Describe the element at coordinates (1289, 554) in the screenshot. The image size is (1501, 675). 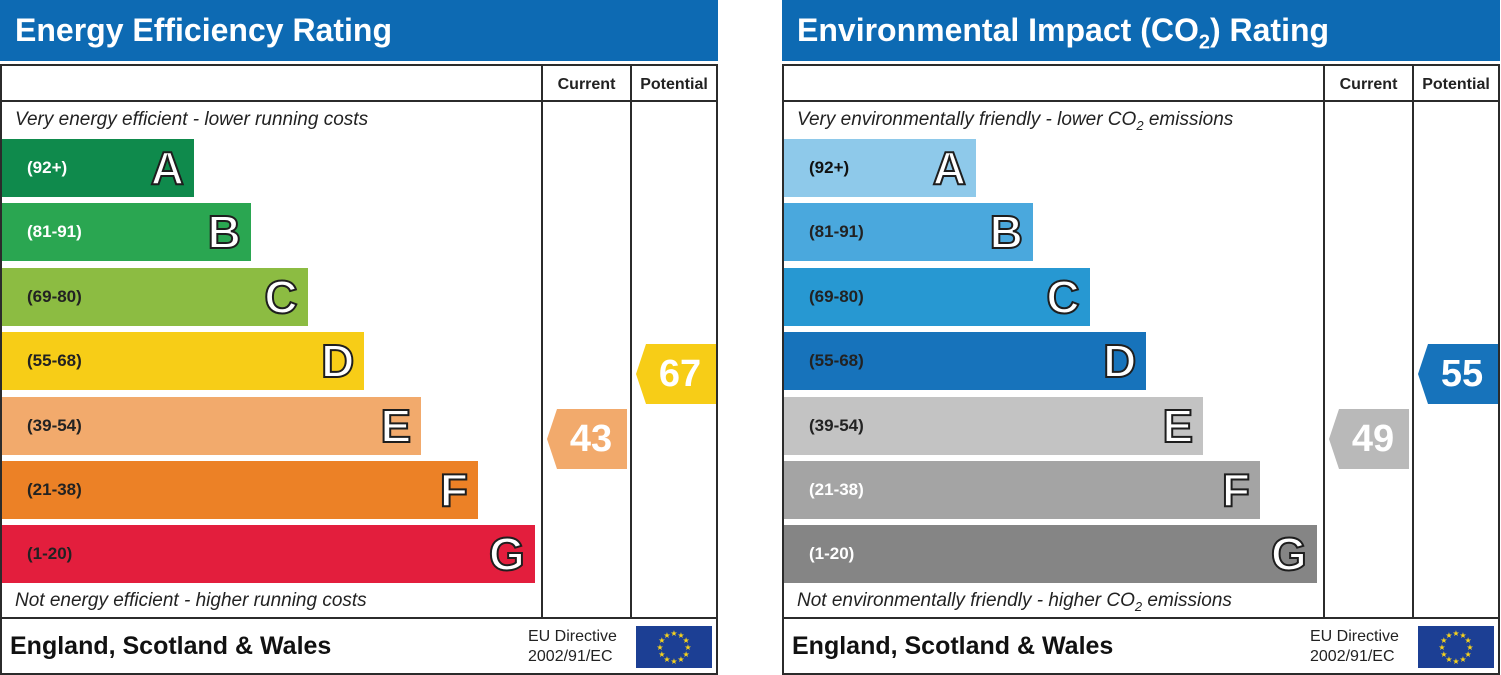
I see `band-g-letter: G` at that location.